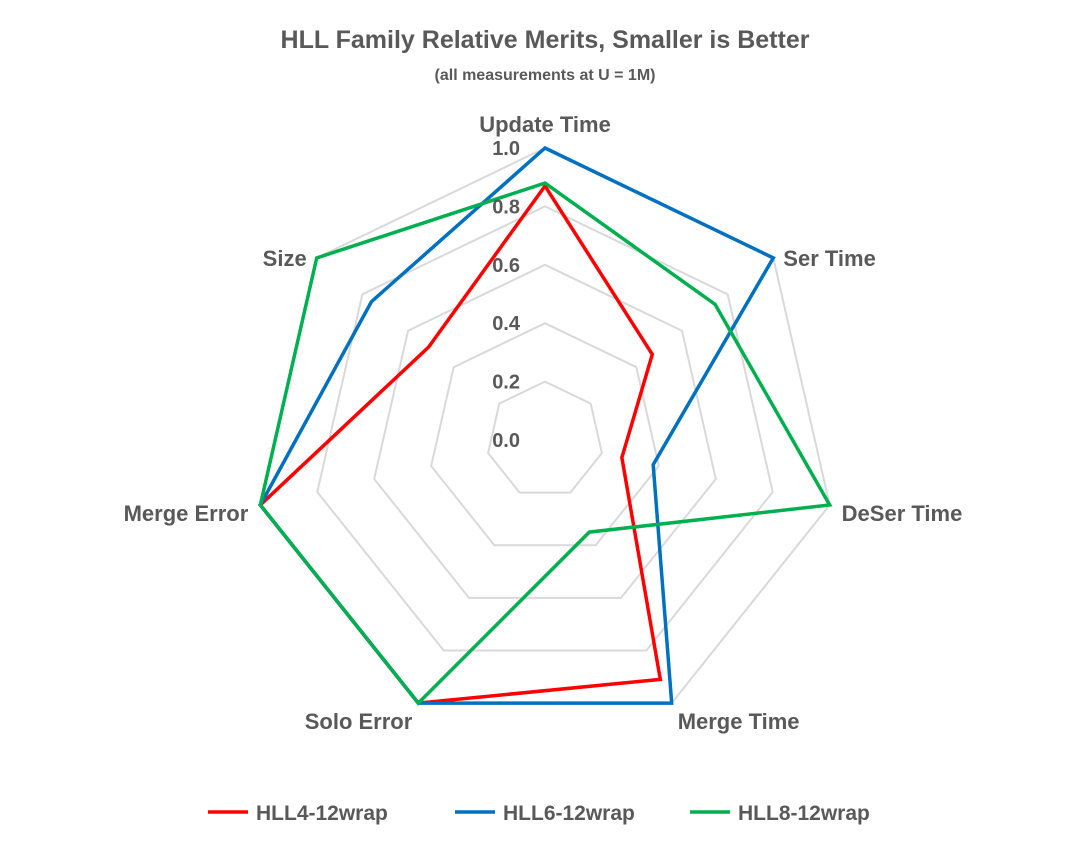 This screenshot has height=847, width=1089. What do you see at coordinates (506, 383) in the screenshot?
I see `tick-label: 0.2` at bounding box center [506, 383].